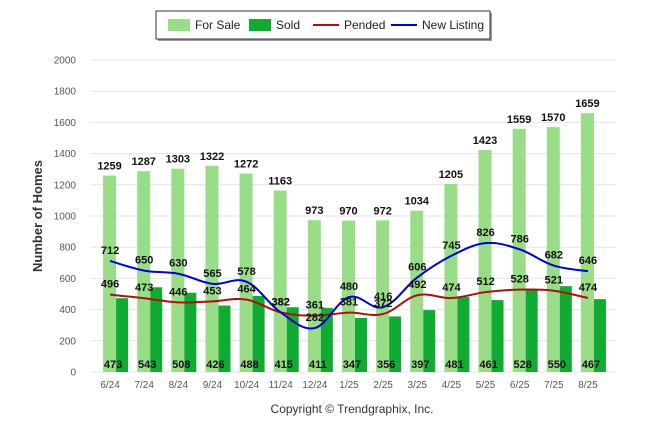 The width and height of the screenshot is (646, 434). Describe the element at coordinates (486, 385) in the screenshot. I see `x-tick-label: 5/25` at that location.